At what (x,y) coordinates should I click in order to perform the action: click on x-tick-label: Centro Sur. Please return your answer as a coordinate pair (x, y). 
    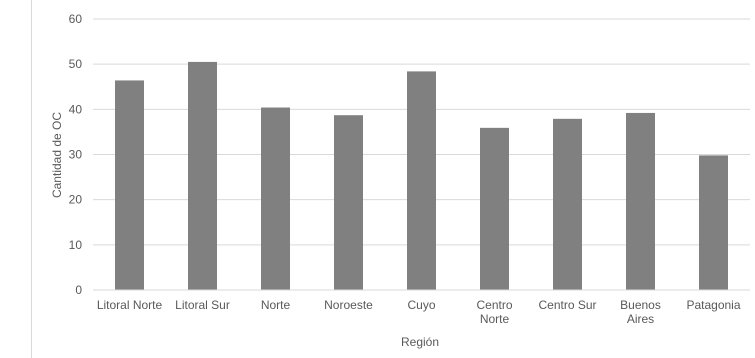
    Looking at the image, I should click on (567, 305).